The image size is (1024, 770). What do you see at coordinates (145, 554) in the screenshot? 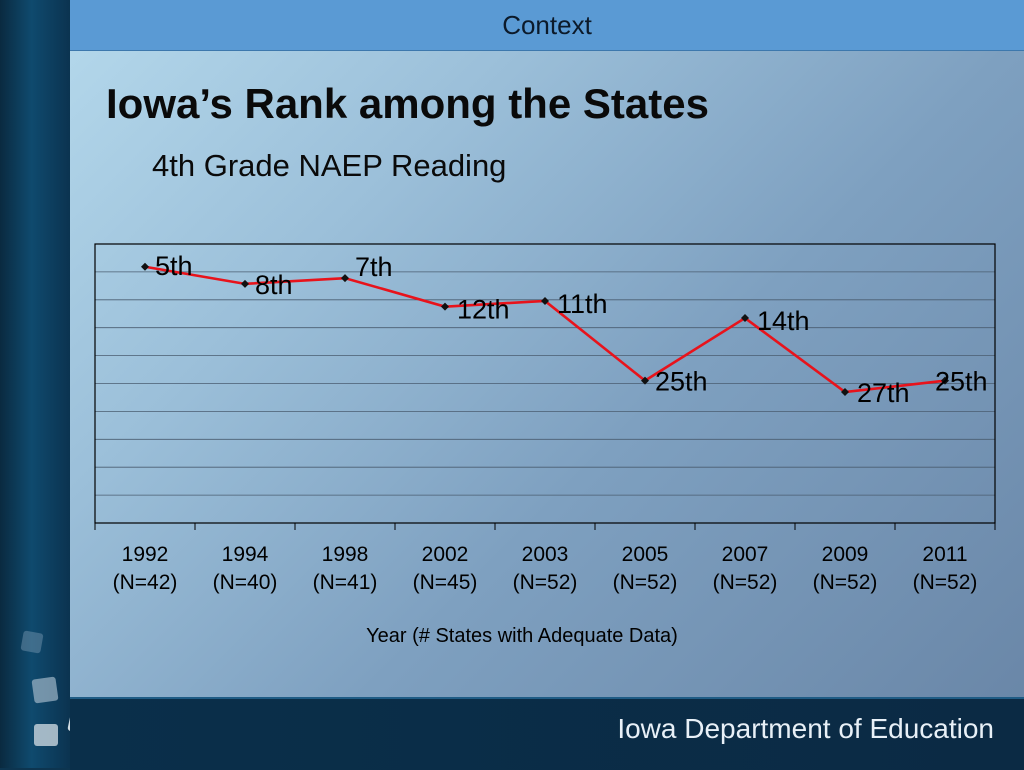
I see `x-tick-label: 1992` at bounding box center [145, 554].